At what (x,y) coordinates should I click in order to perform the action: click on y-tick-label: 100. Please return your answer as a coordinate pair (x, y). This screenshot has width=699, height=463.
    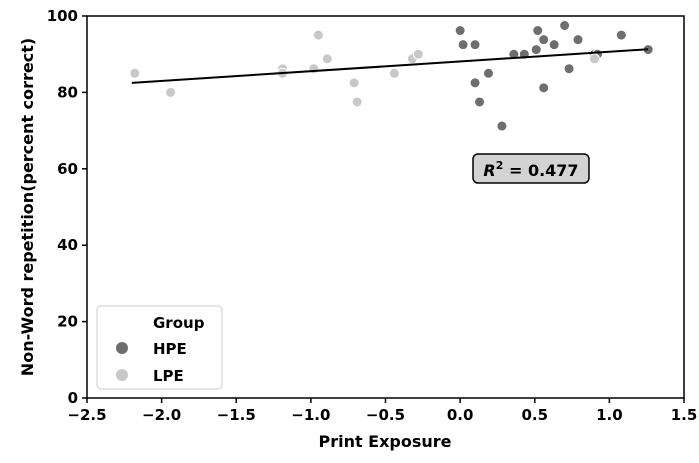
    Looking at the image, I should click on (62, 16).